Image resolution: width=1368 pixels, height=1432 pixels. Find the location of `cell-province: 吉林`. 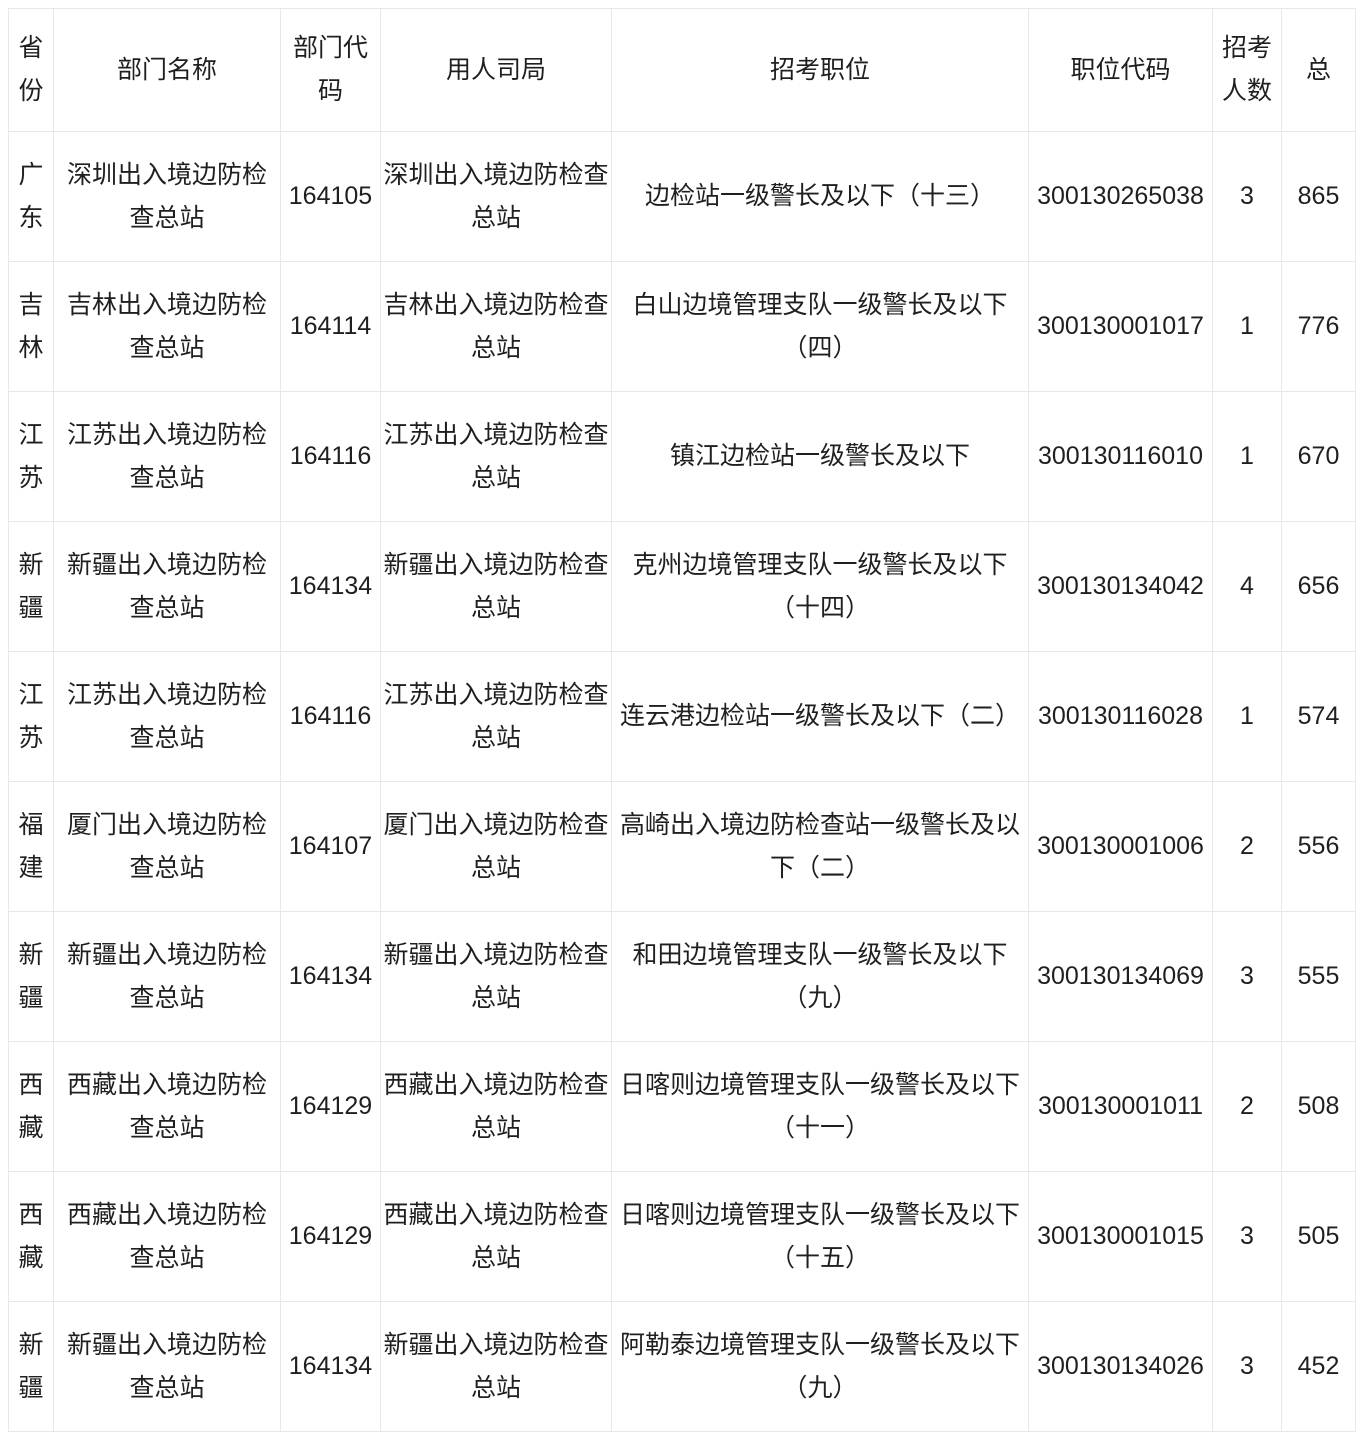

cell-province: 吉林 is located at coordinates (31, 326).